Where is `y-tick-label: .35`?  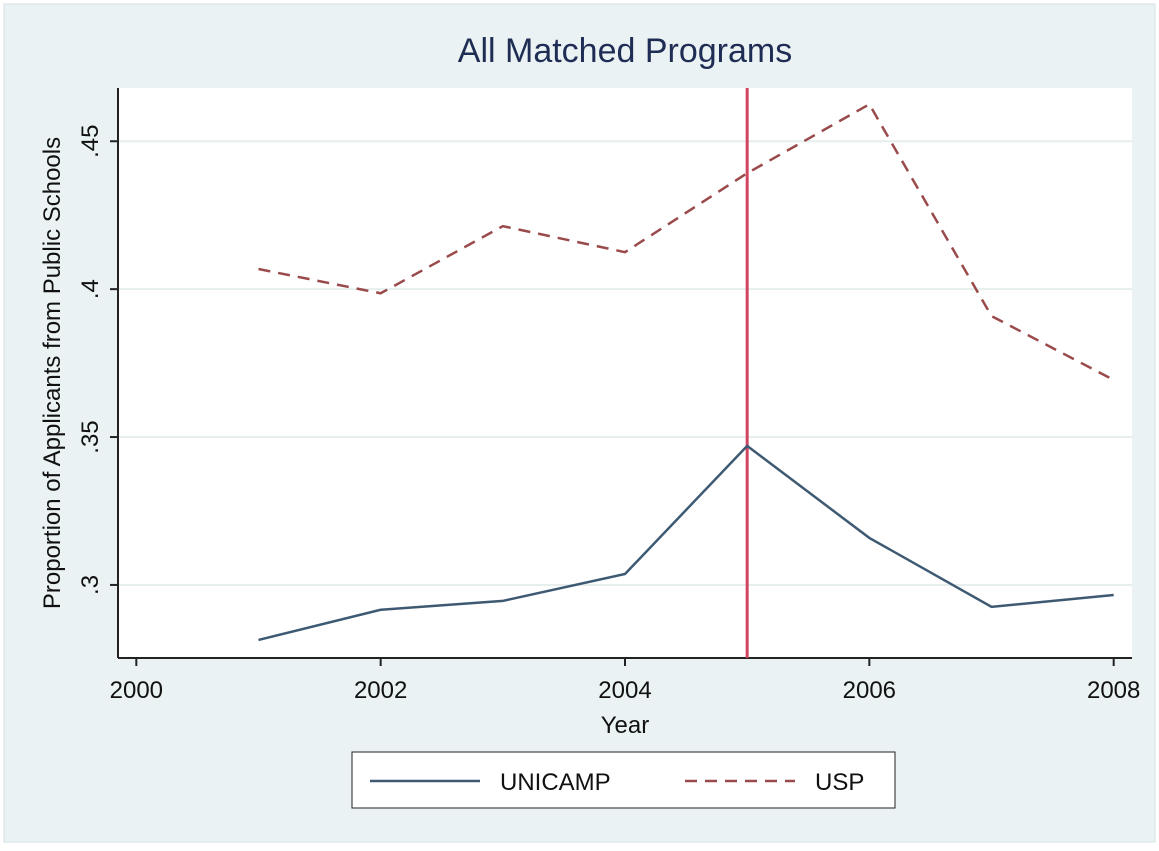
y-tick-label: .35 is located at coordinates (90, 436).